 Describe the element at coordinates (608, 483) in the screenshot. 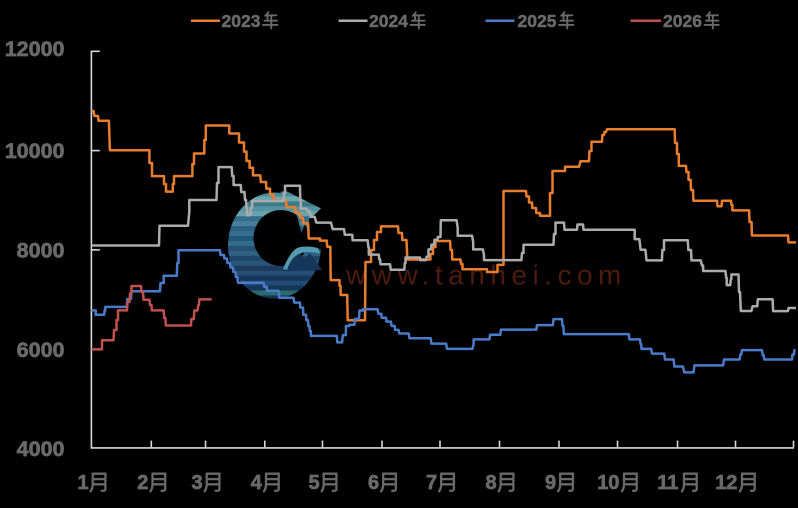

I see `svg-text: 10` at that location.